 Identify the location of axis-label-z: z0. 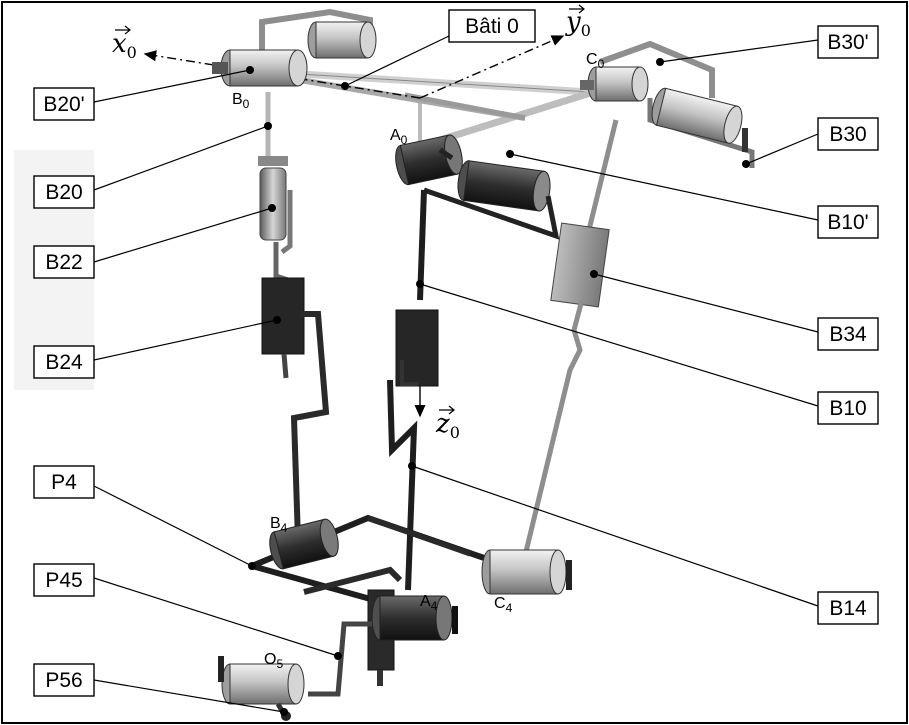
(447, 423).